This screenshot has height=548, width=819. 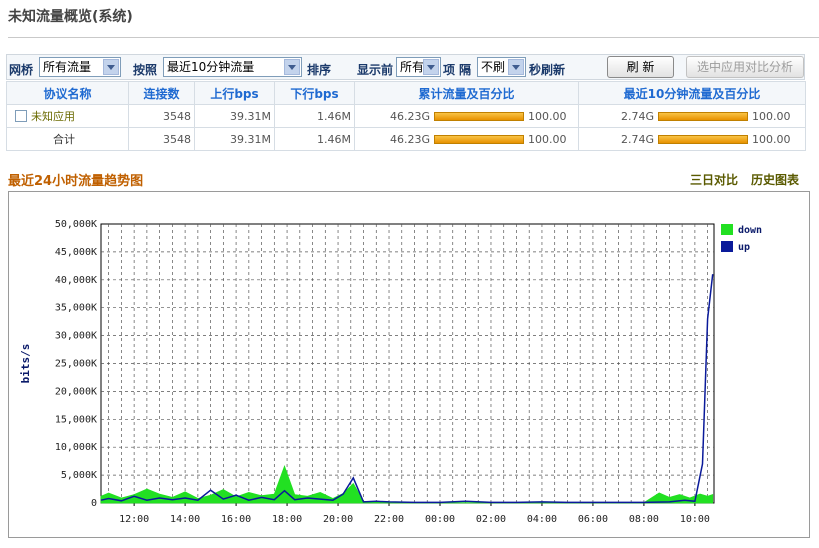 What do you see at coordinates (407, 484) in the screenshot?
I see `series-down-area` at bounding box center [407, 484].